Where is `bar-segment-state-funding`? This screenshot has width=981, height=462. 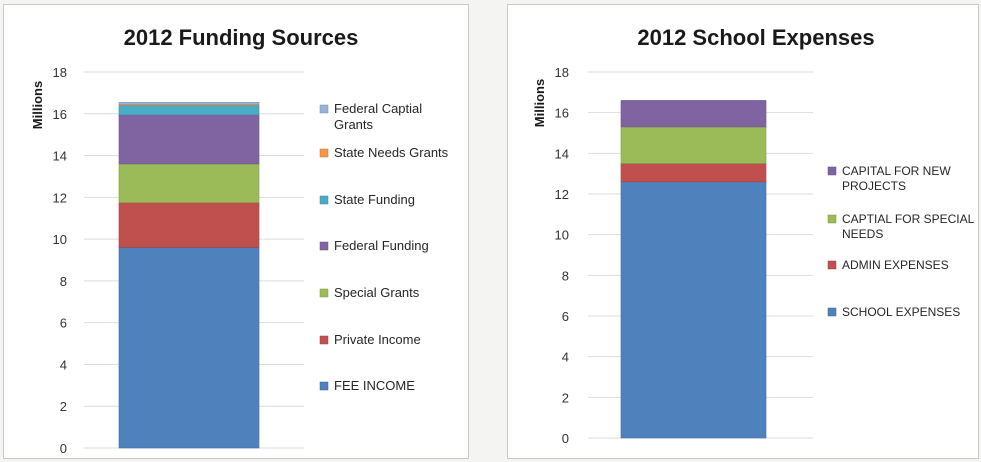
bar-segment-state-funding is located at coordinates (189, 110).